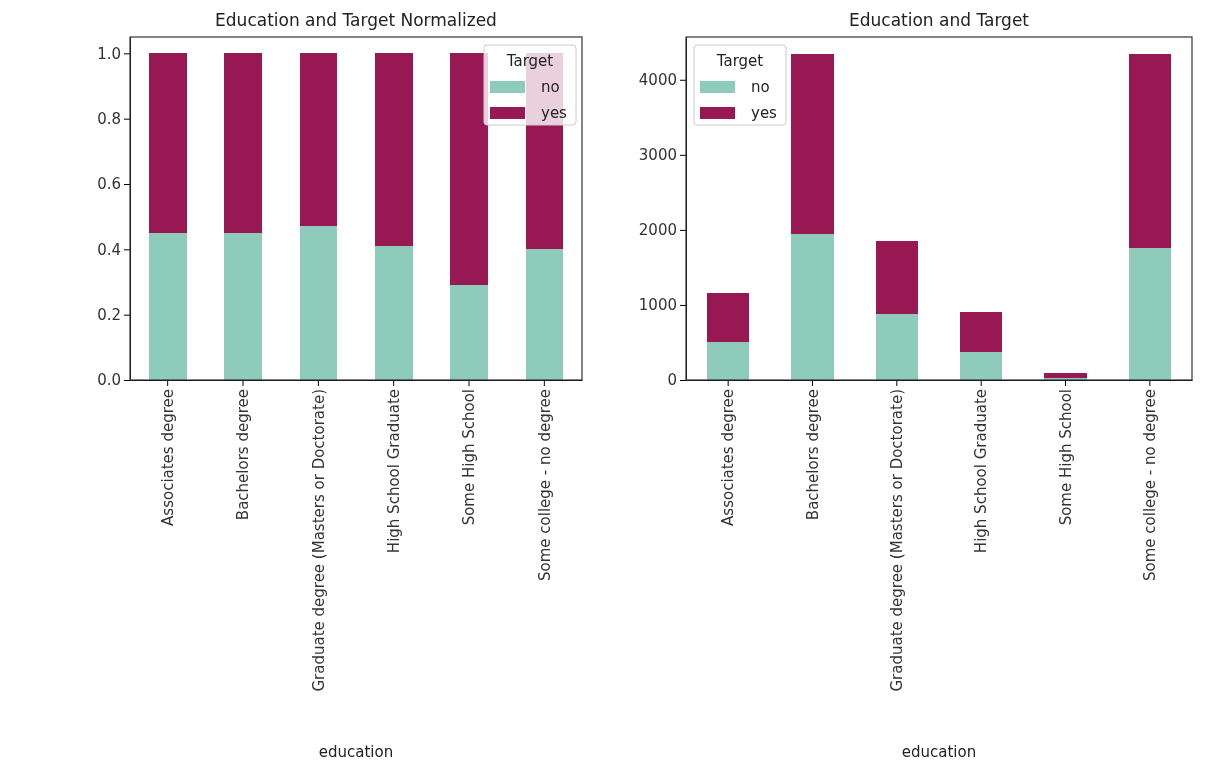  Describe the element at coordinates (672, 380) in the screenshot. I see `y-tick-label: 0` at that location.